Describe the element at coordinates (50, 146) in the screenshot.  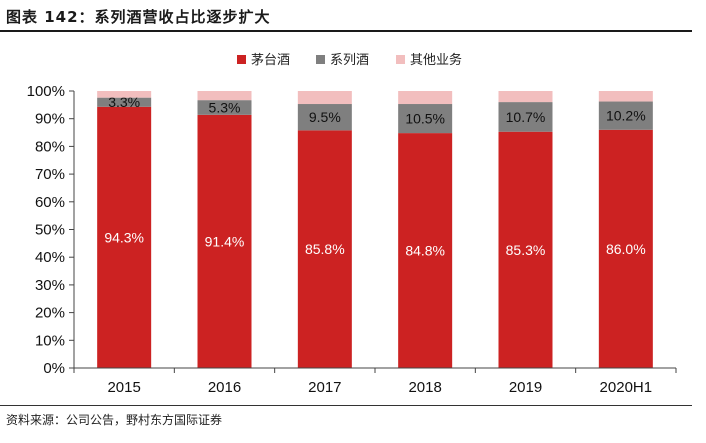
I see `y-tick-label: 80%` at that location.